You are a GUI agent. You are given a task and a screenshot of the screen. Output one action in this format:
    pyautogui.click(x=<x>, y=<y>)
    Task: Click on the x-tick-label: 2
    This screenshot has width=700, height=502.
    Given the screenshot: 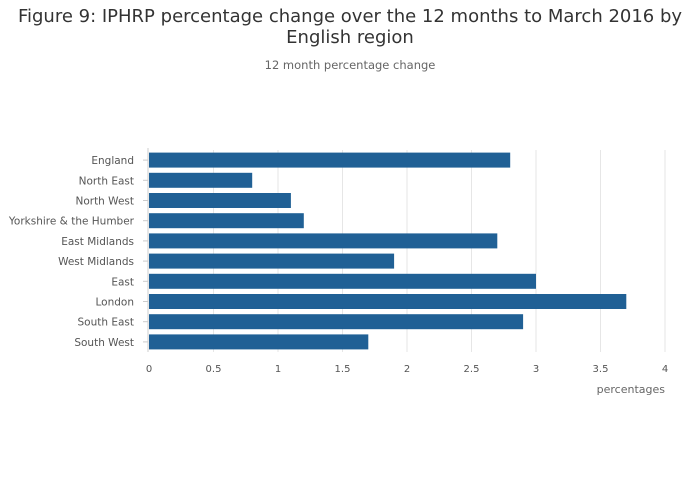 What is the action you would take?
    pyautogui.click(x=407, y=369)
    